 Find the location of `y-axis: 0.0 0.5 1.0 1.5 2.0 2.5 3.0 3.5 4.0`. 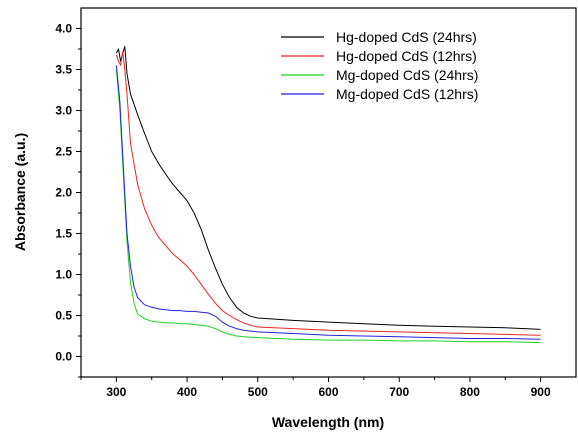

y-axis: 0.0 0.5 1.0 1.5 2.0 2.5 3.0 3.5 4.0 is located at coordinates (68, 200).